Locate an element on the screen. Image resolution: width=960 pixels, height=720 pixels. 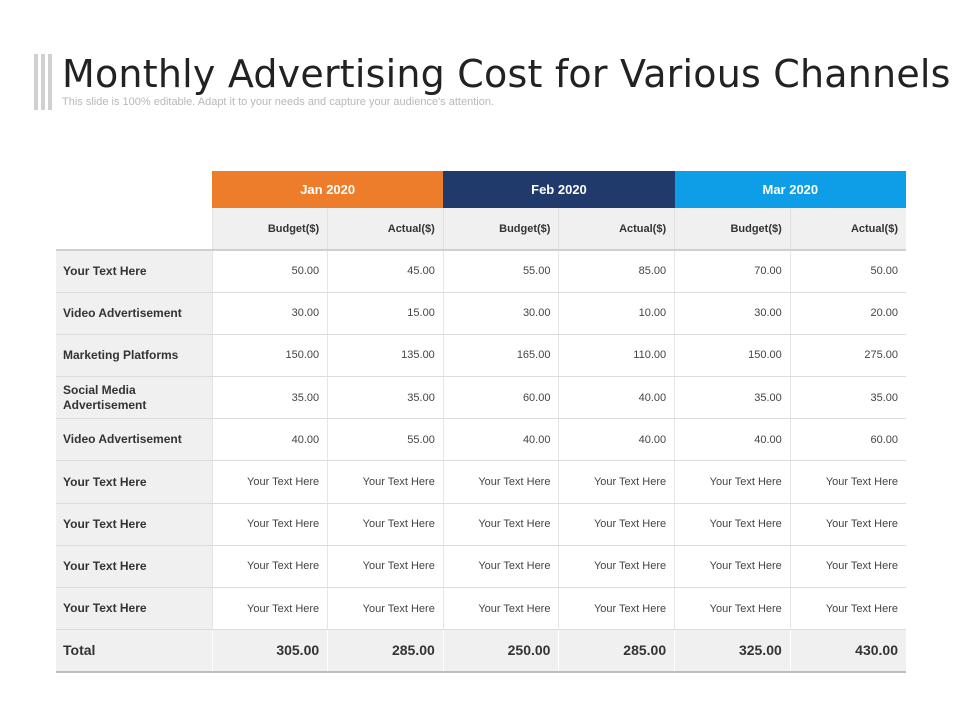
table-cell: 70.00 is located at coordinates (732, 271).